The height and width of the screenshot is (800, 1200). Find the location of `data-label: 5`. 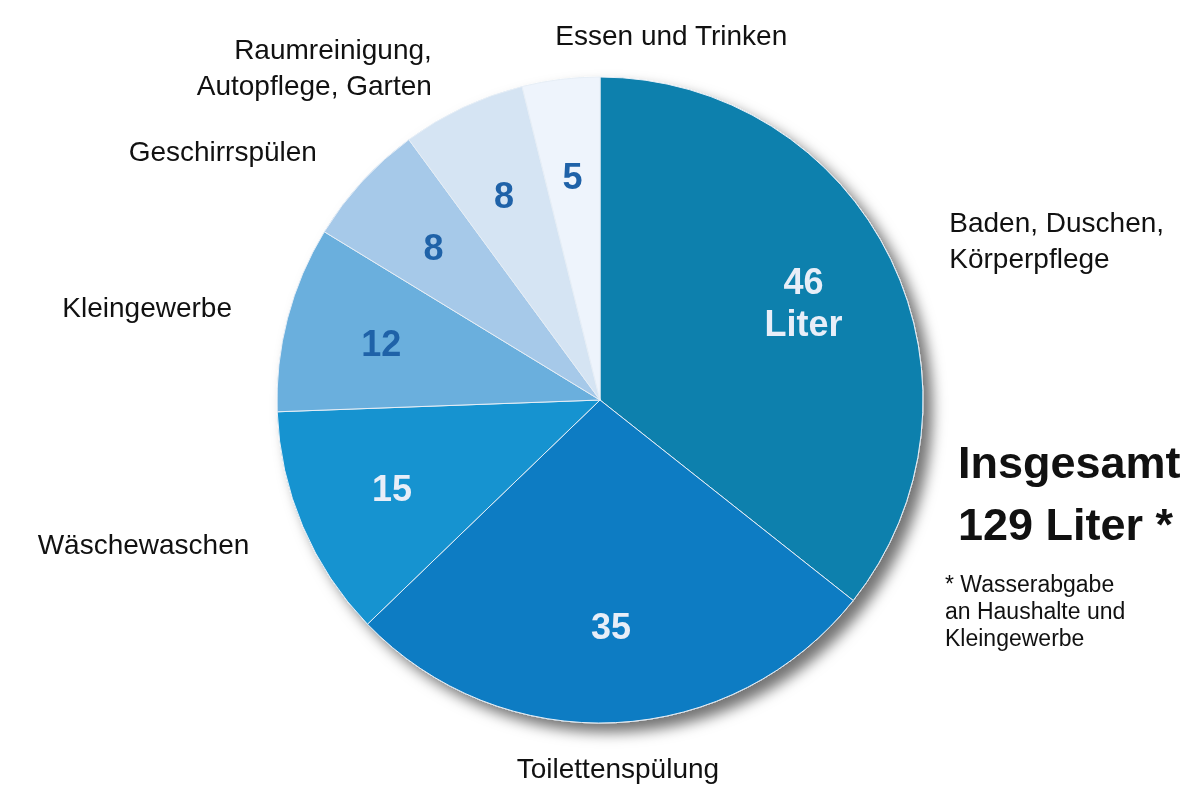

data-label: 5 is located at coordinates (572, 176).